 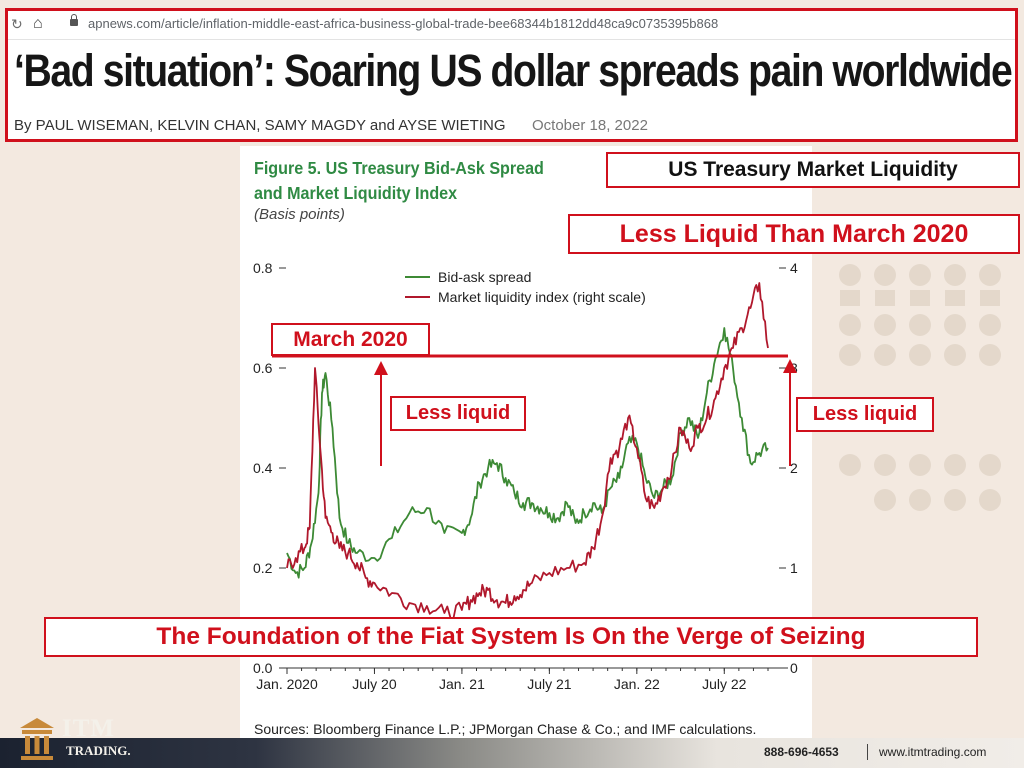 What do you see at coordinates (98, 750) in the screenshot?
I see `brand-subtitle: TRADING.` at bounding box center [98, 750].